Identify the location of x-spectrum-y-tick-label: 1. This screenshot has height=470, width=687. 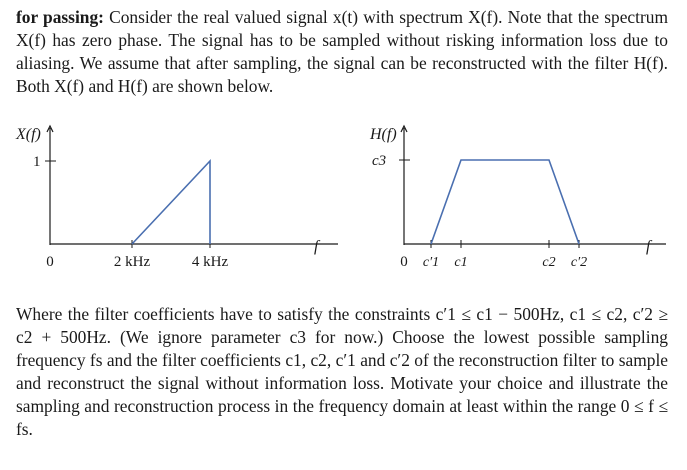
(37, 162).